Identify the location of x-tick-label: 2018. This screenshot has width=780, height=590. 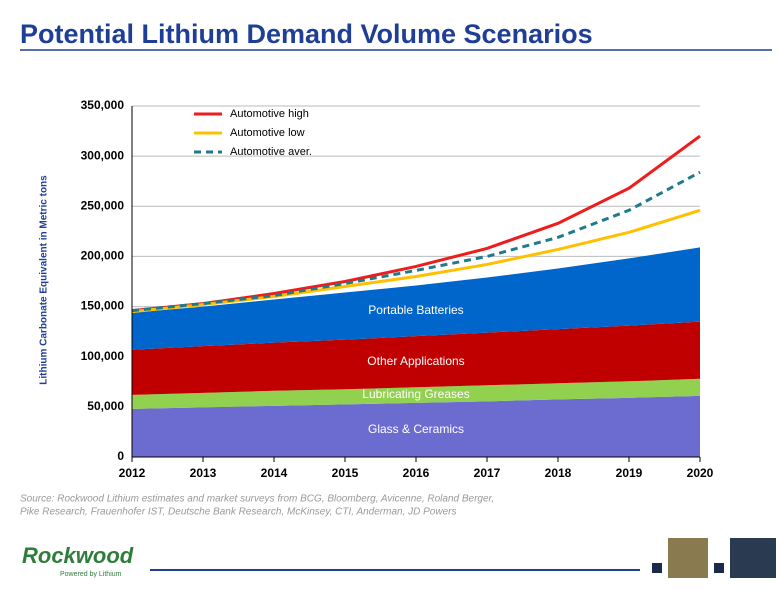
(558, 473).